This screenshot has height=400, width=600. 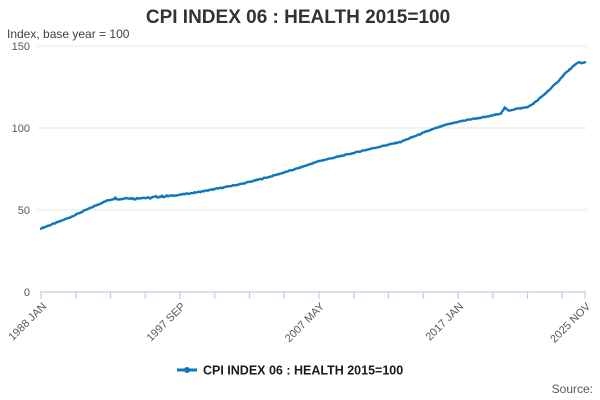 I want to click on x-axis-tick-label: 1988 JAN, so click(x=27, y=322).